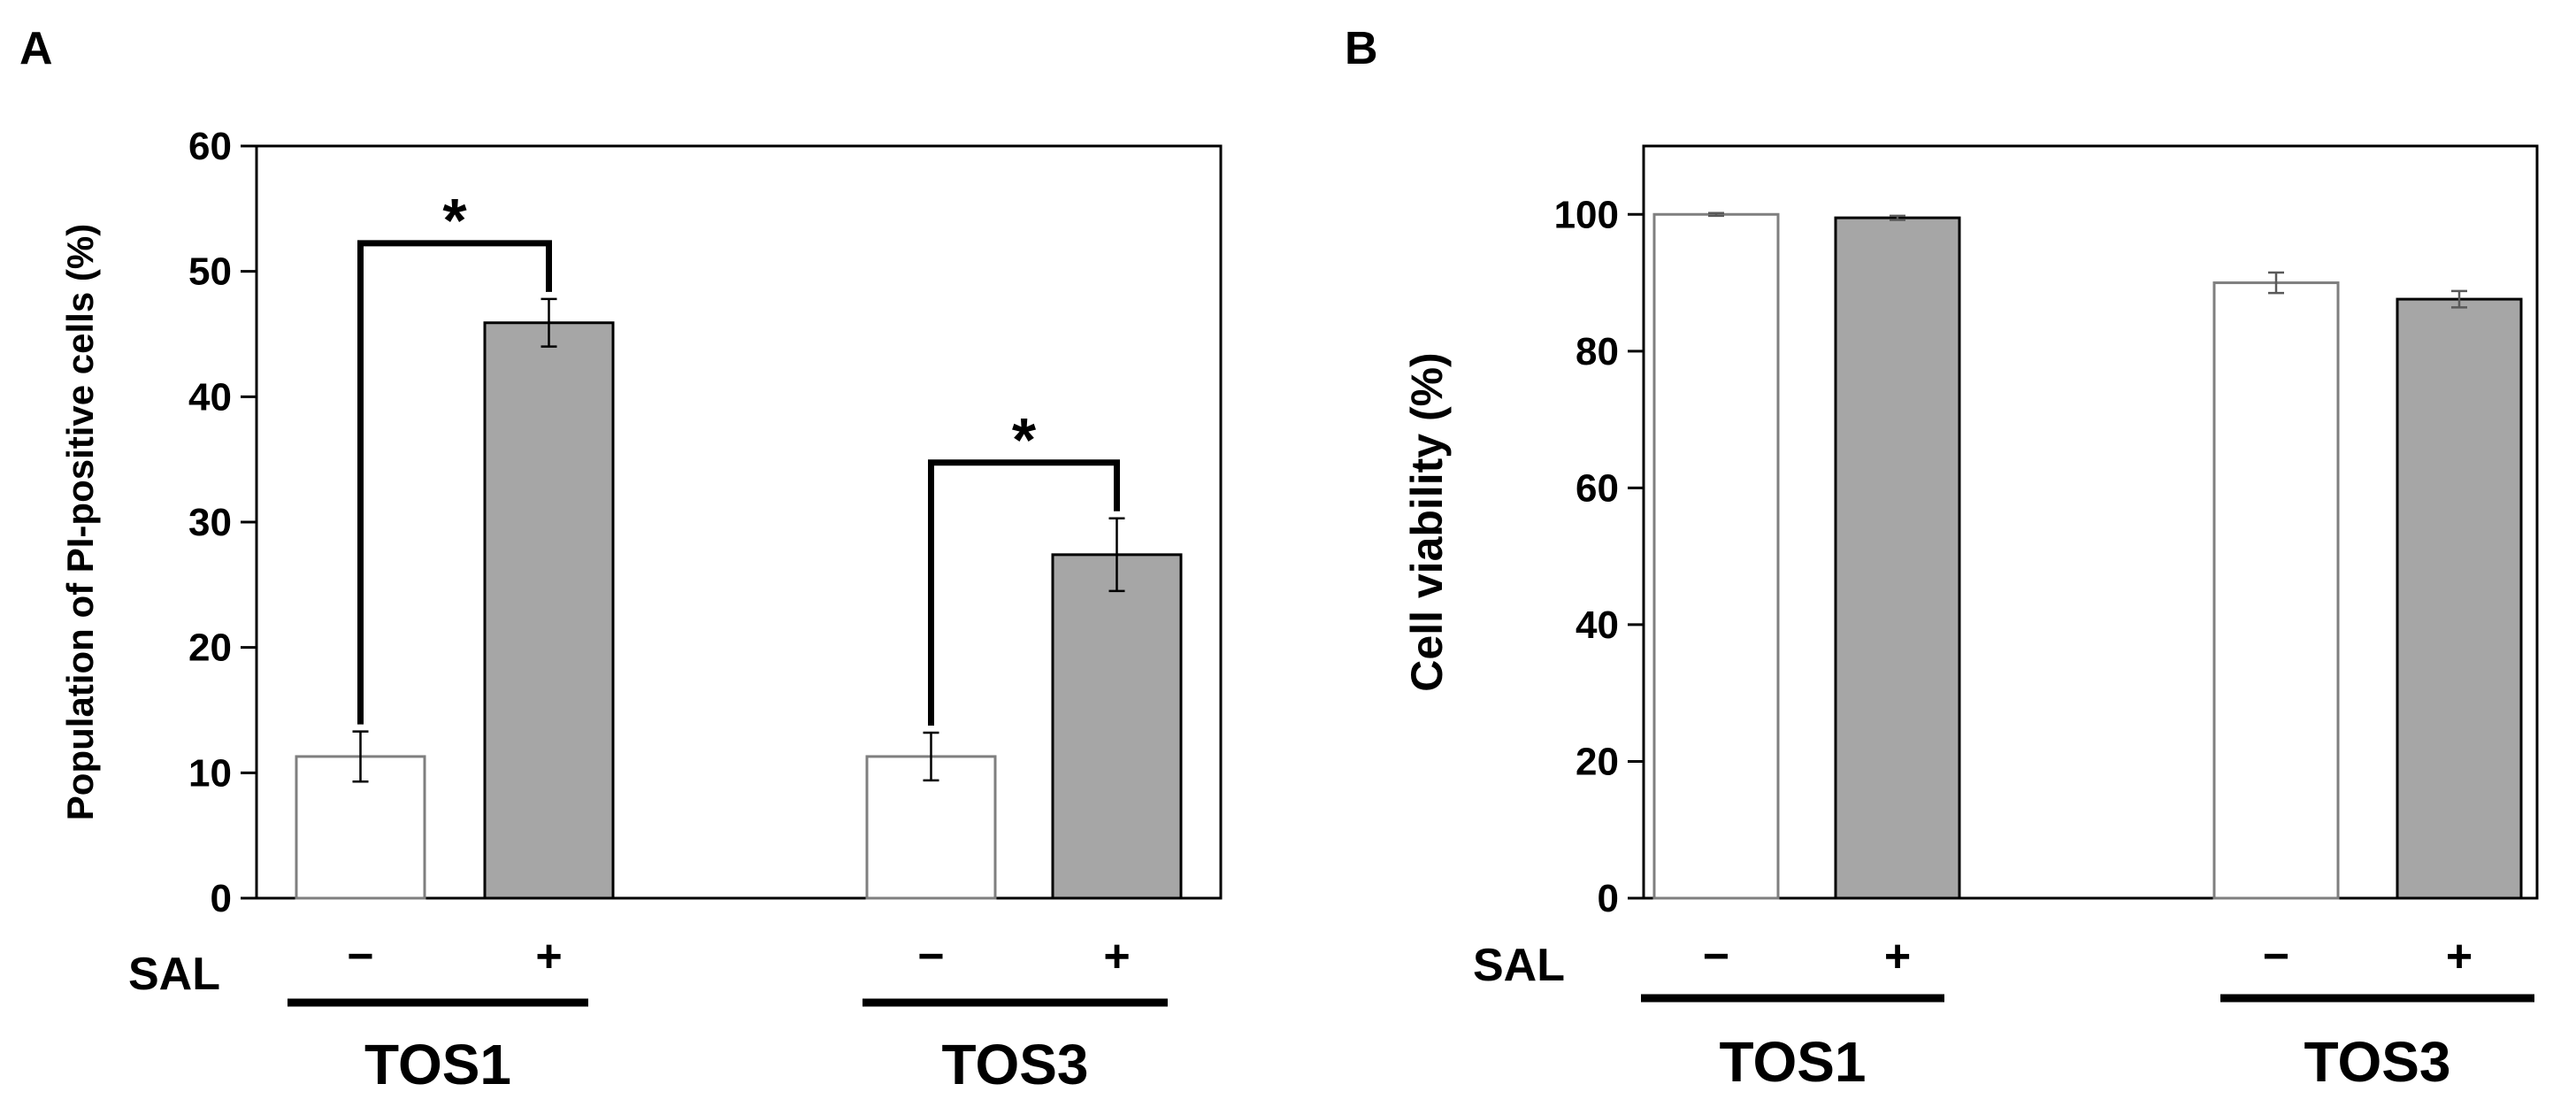 This screenshot has width=2576, height=1107. Describe the element at coordinates (1519, 966) in the screenshot. I see `panel-b-treatment-label: SAL` at that location.